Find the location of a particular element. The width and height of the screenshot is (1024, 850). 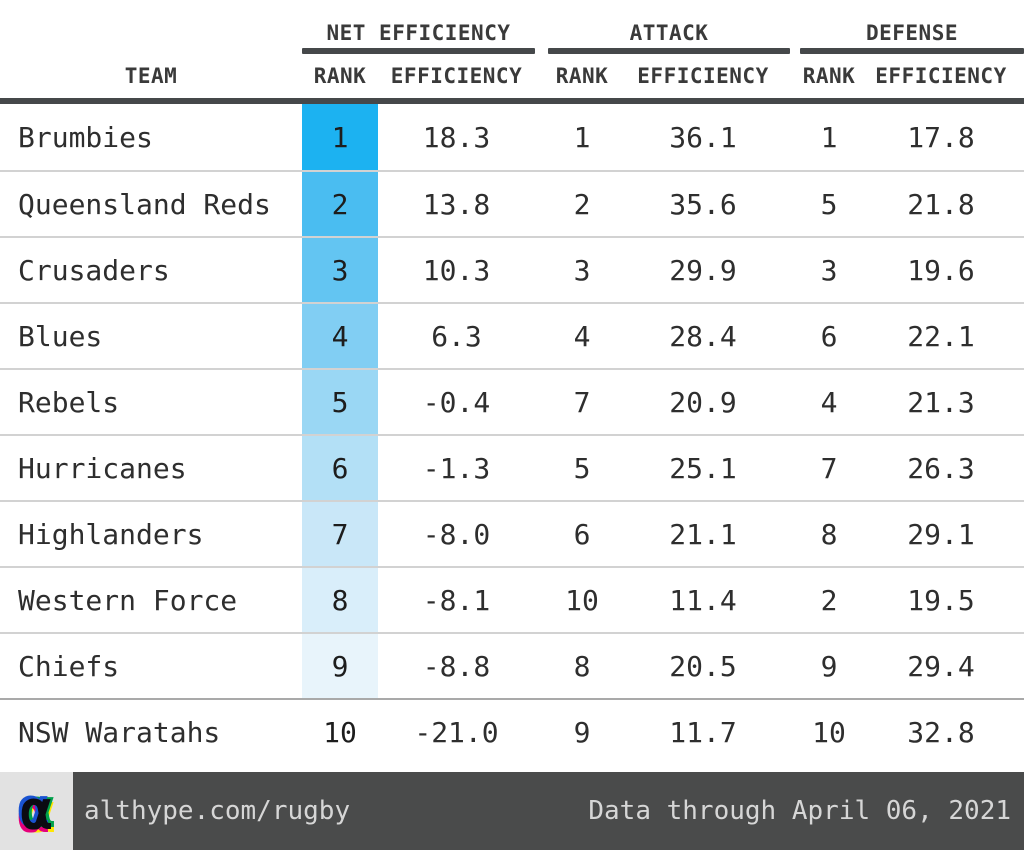

attack-rank-cell: 5 is located at coordinates (582, 468).